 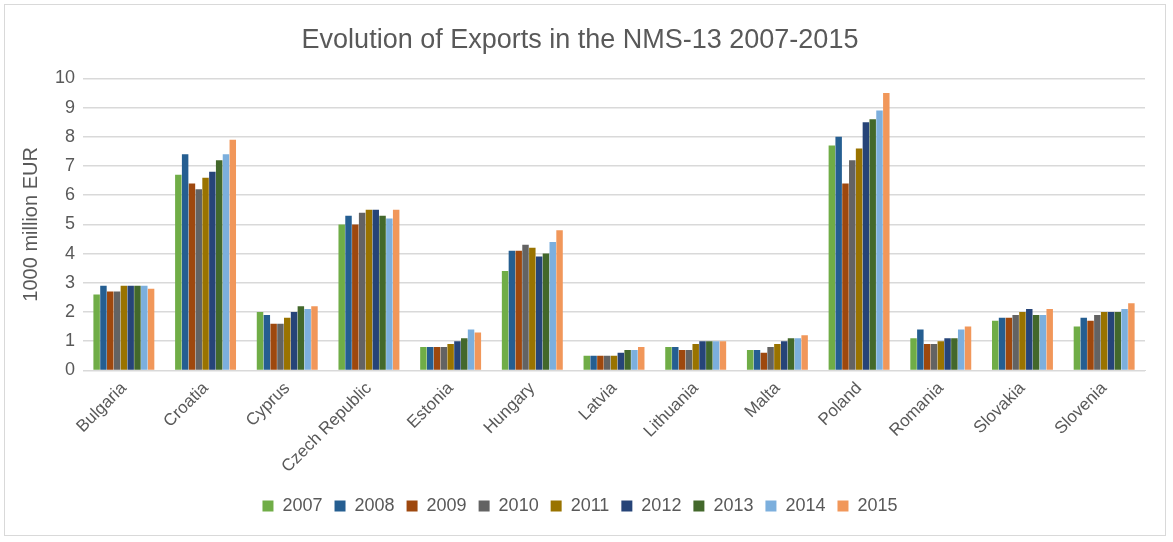 I want to click on y-tick-label: 7, so click(x=70, y=164).